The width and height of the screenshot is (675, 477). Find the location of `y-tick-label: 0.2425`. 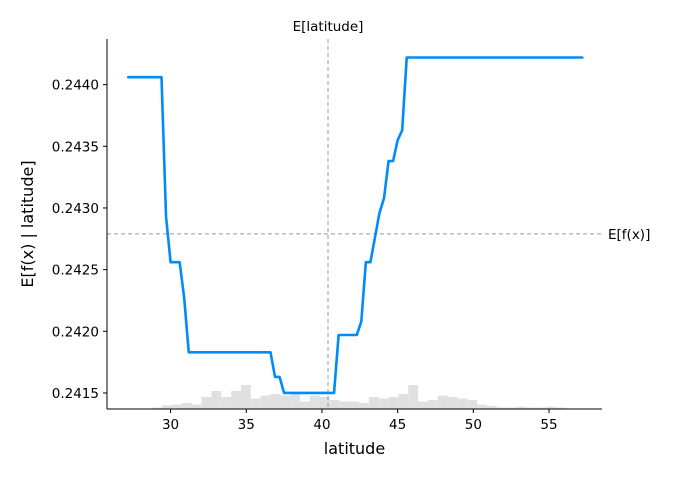

y-tick-label: 0.2425 is located at coordinates (75, 271).